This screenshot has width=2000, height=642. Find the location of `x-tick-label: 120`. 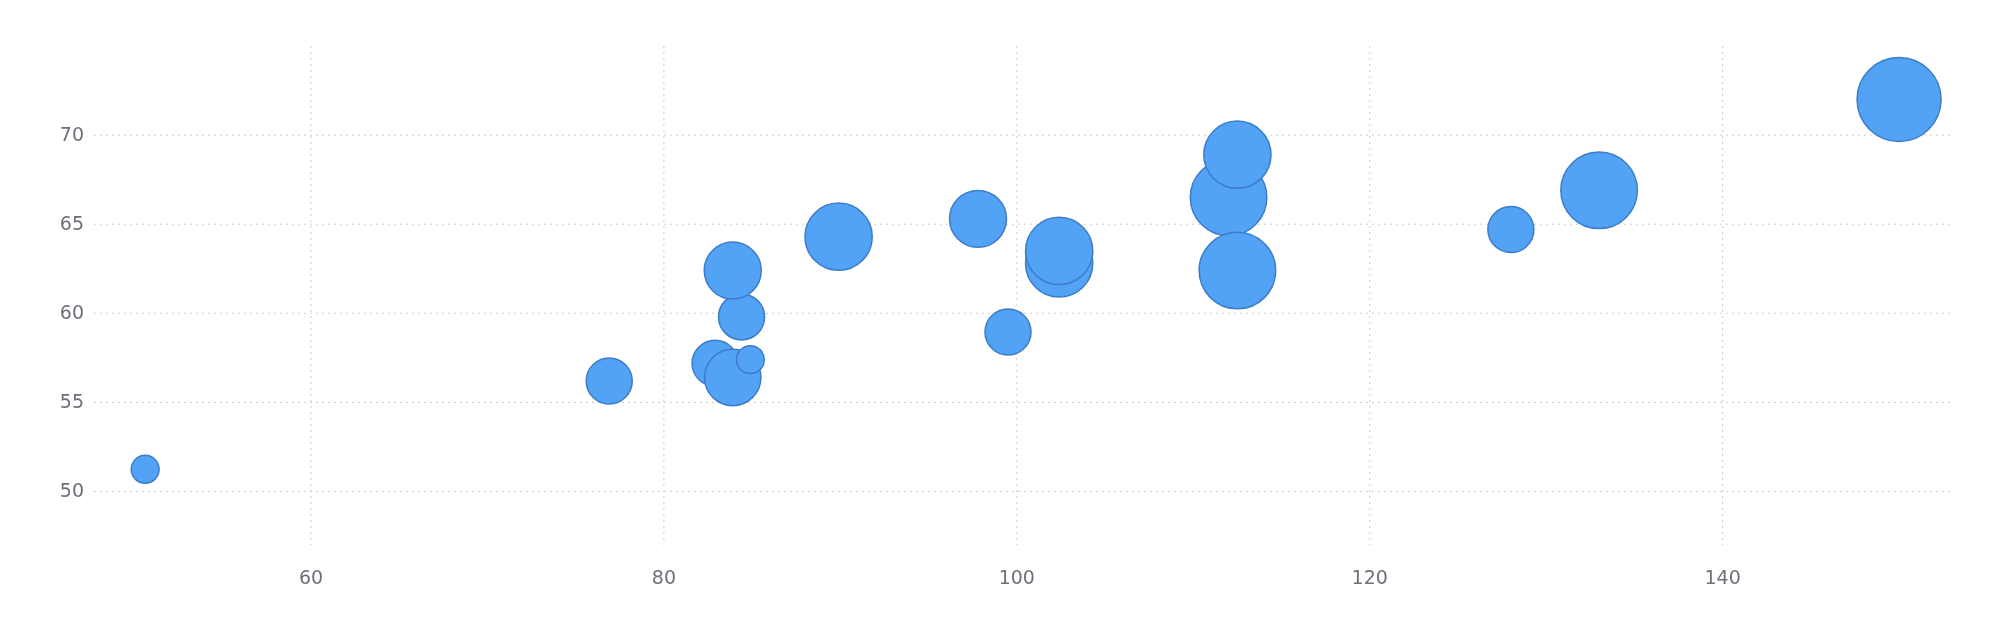

x-tick-label: 120 is located at coordinates (1369, 577).